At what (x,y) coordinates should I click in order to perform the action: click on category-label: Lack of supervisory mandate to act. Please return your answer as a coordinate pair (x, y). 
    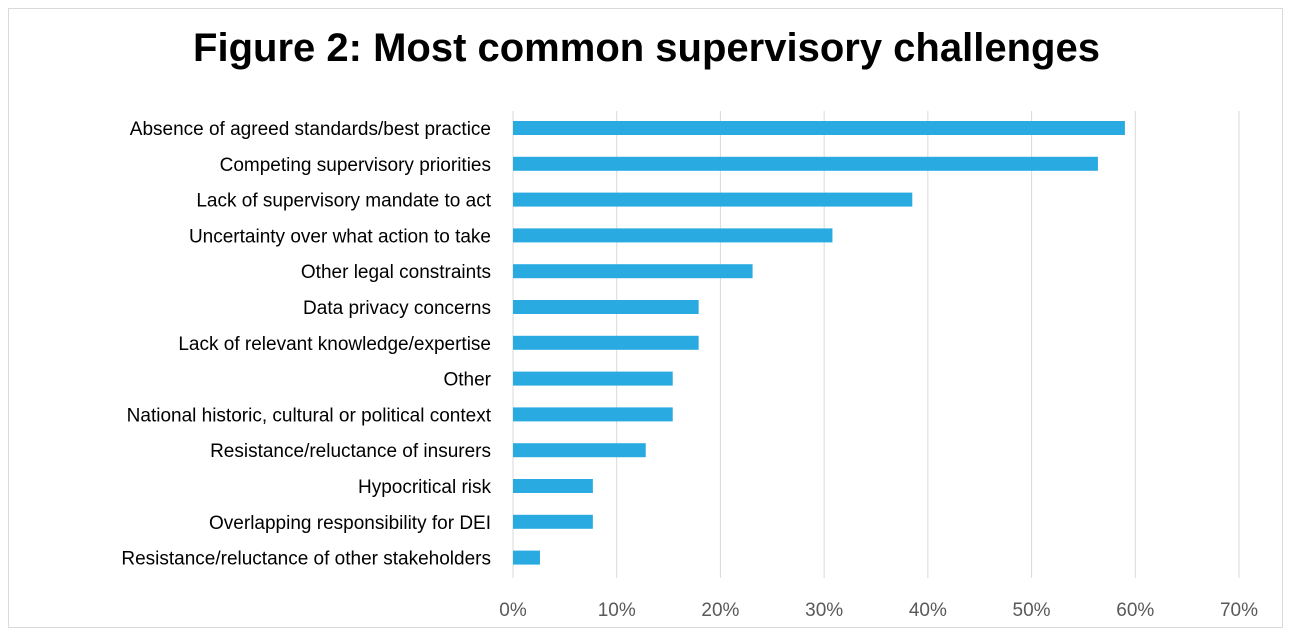
    Looking at the image, I should click on (343, 201).